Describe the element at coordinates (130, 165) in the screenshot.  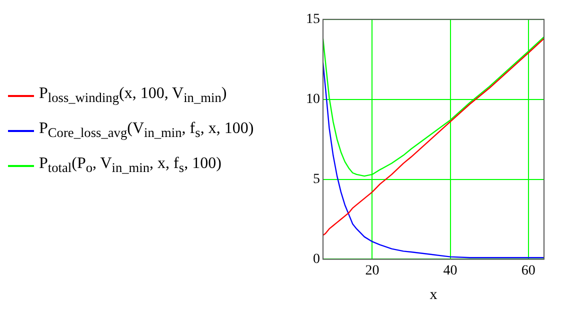
I see `text: P$_{total}$(P$_{o}$, V$_{in_min}$, x, f$_{s}$, 100)` at that location.